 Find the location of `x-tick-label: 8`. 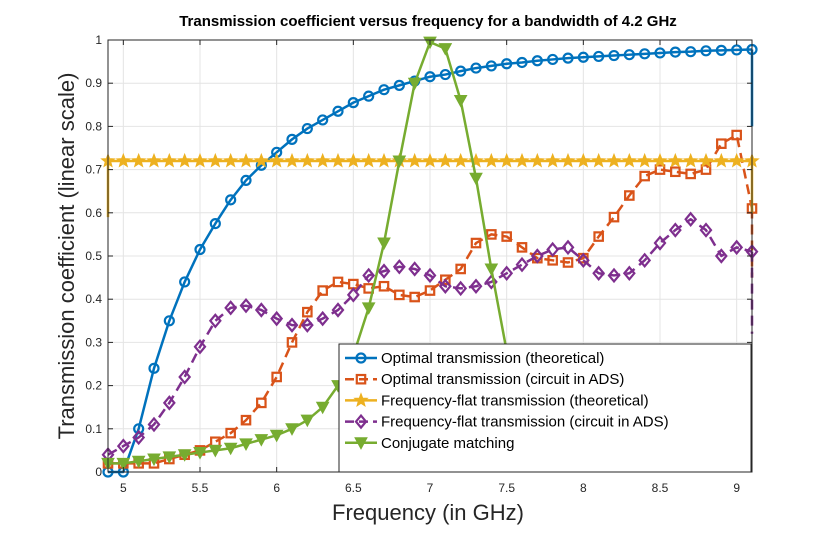

x-tick-label: 8 is located at coordinates (583, 488).